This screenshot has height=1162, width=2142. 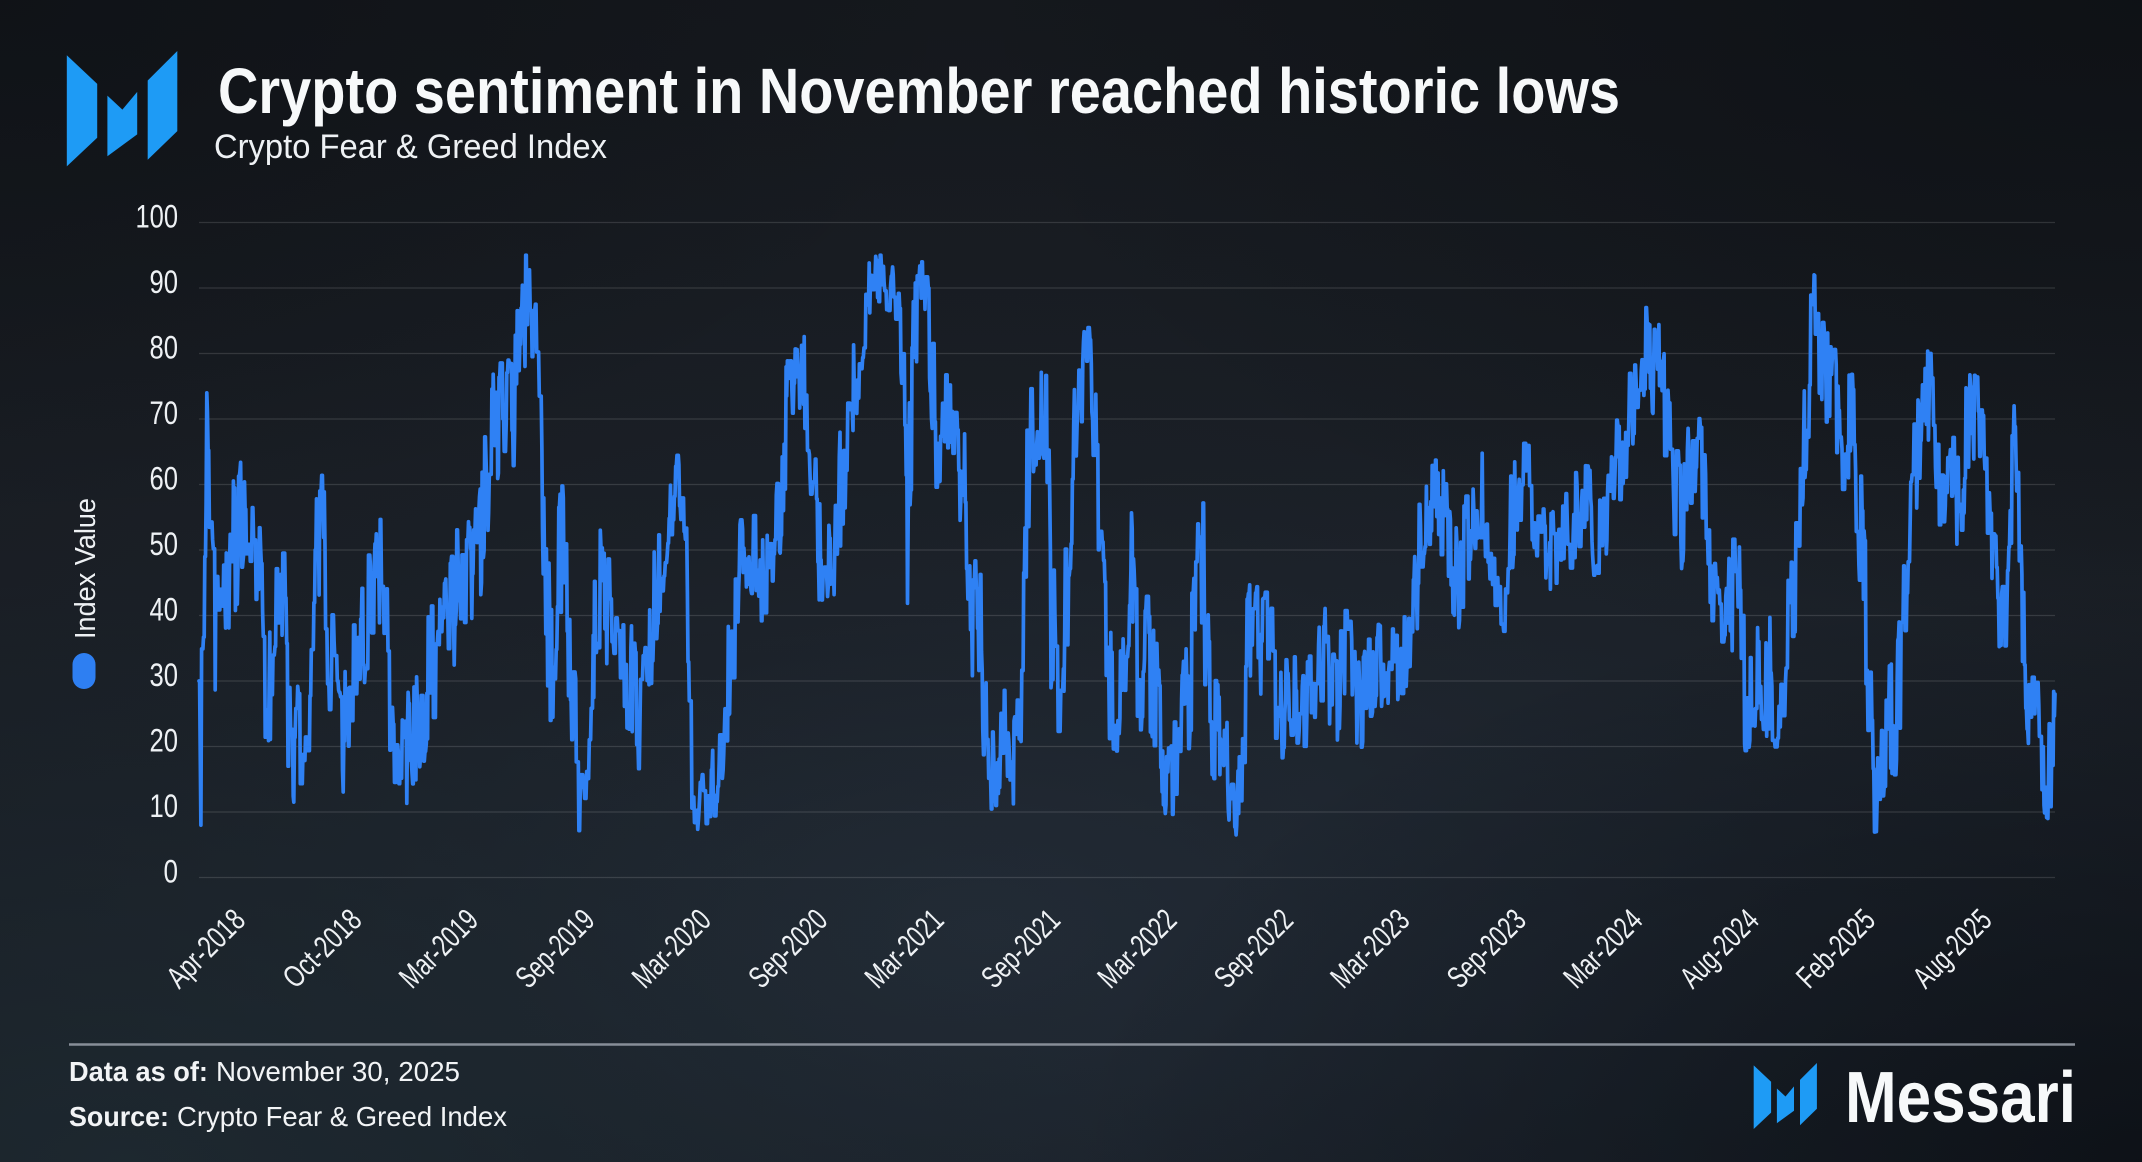 What do you see at coordinates (164, 675) in the screenshot?
I see `svg-text: 30` at bounding box center [164, 675].